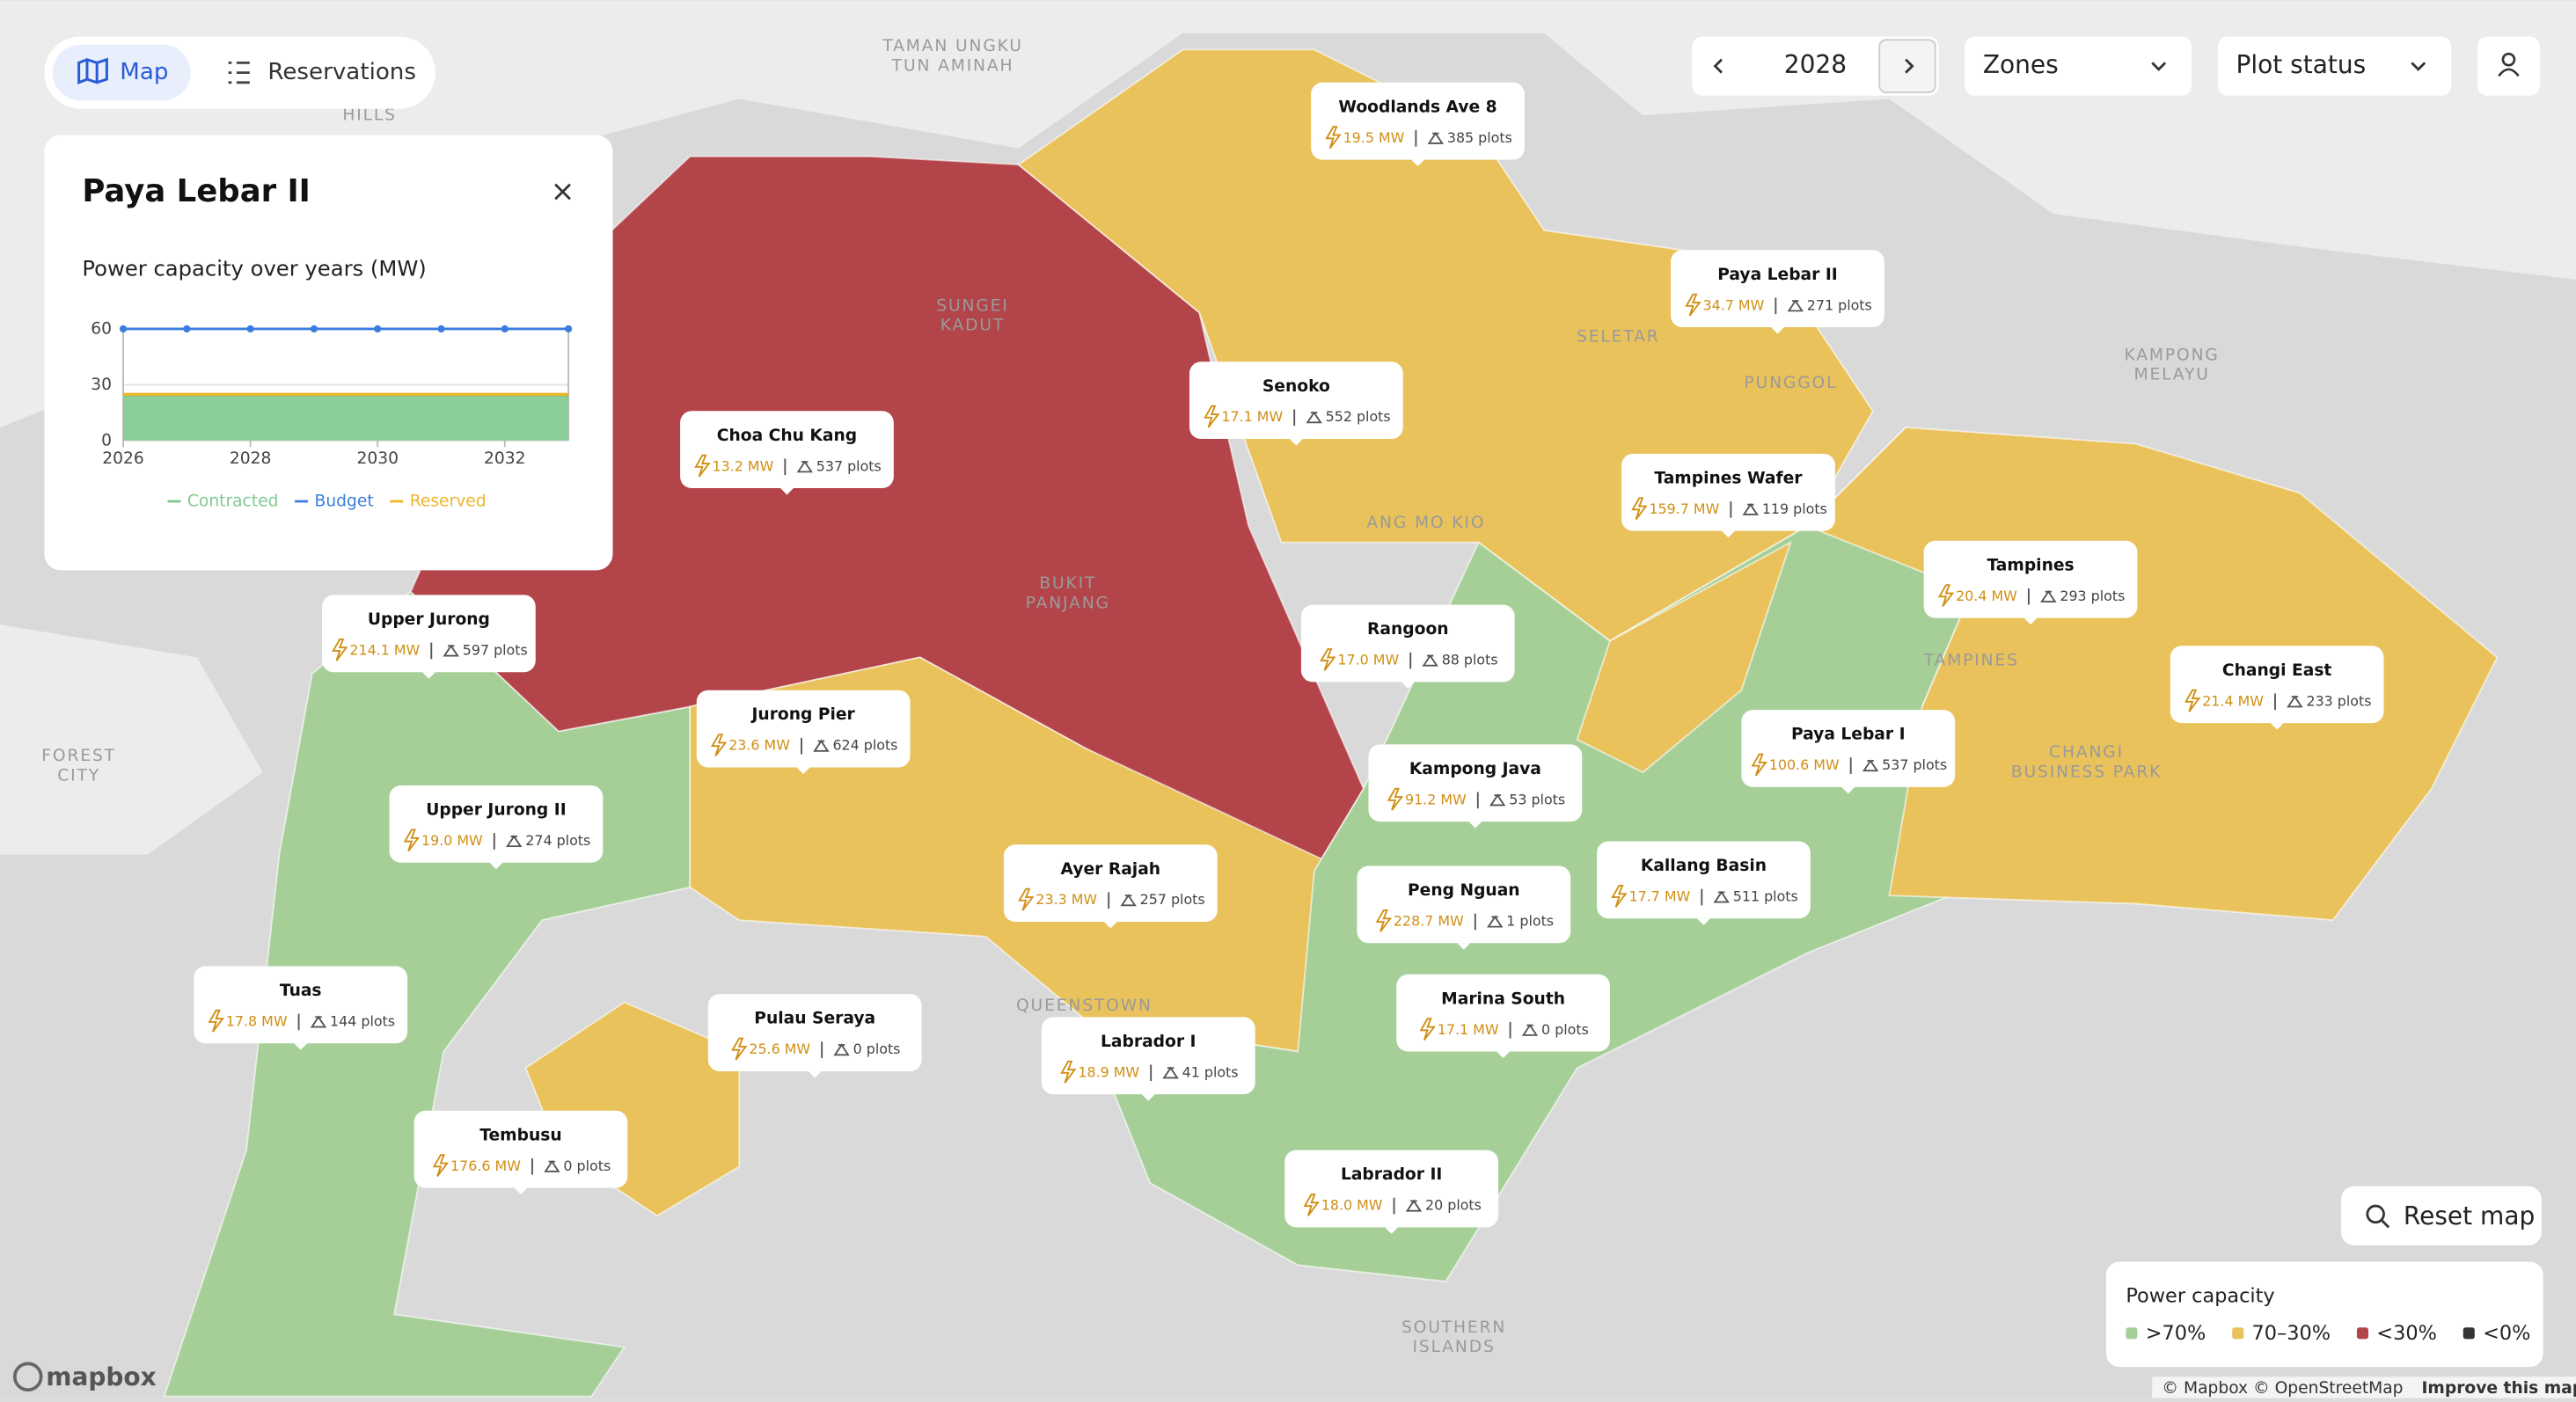 The image size is (2576, 1402). I want to click on place-label: ANG MO KIO, so click(1425, 523).